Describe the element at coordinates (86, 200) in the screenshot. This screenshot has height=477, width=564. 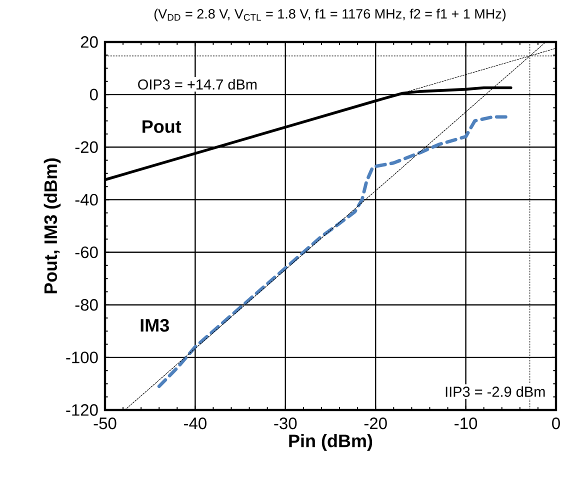
I see `y-tick-label: -40` at that location.